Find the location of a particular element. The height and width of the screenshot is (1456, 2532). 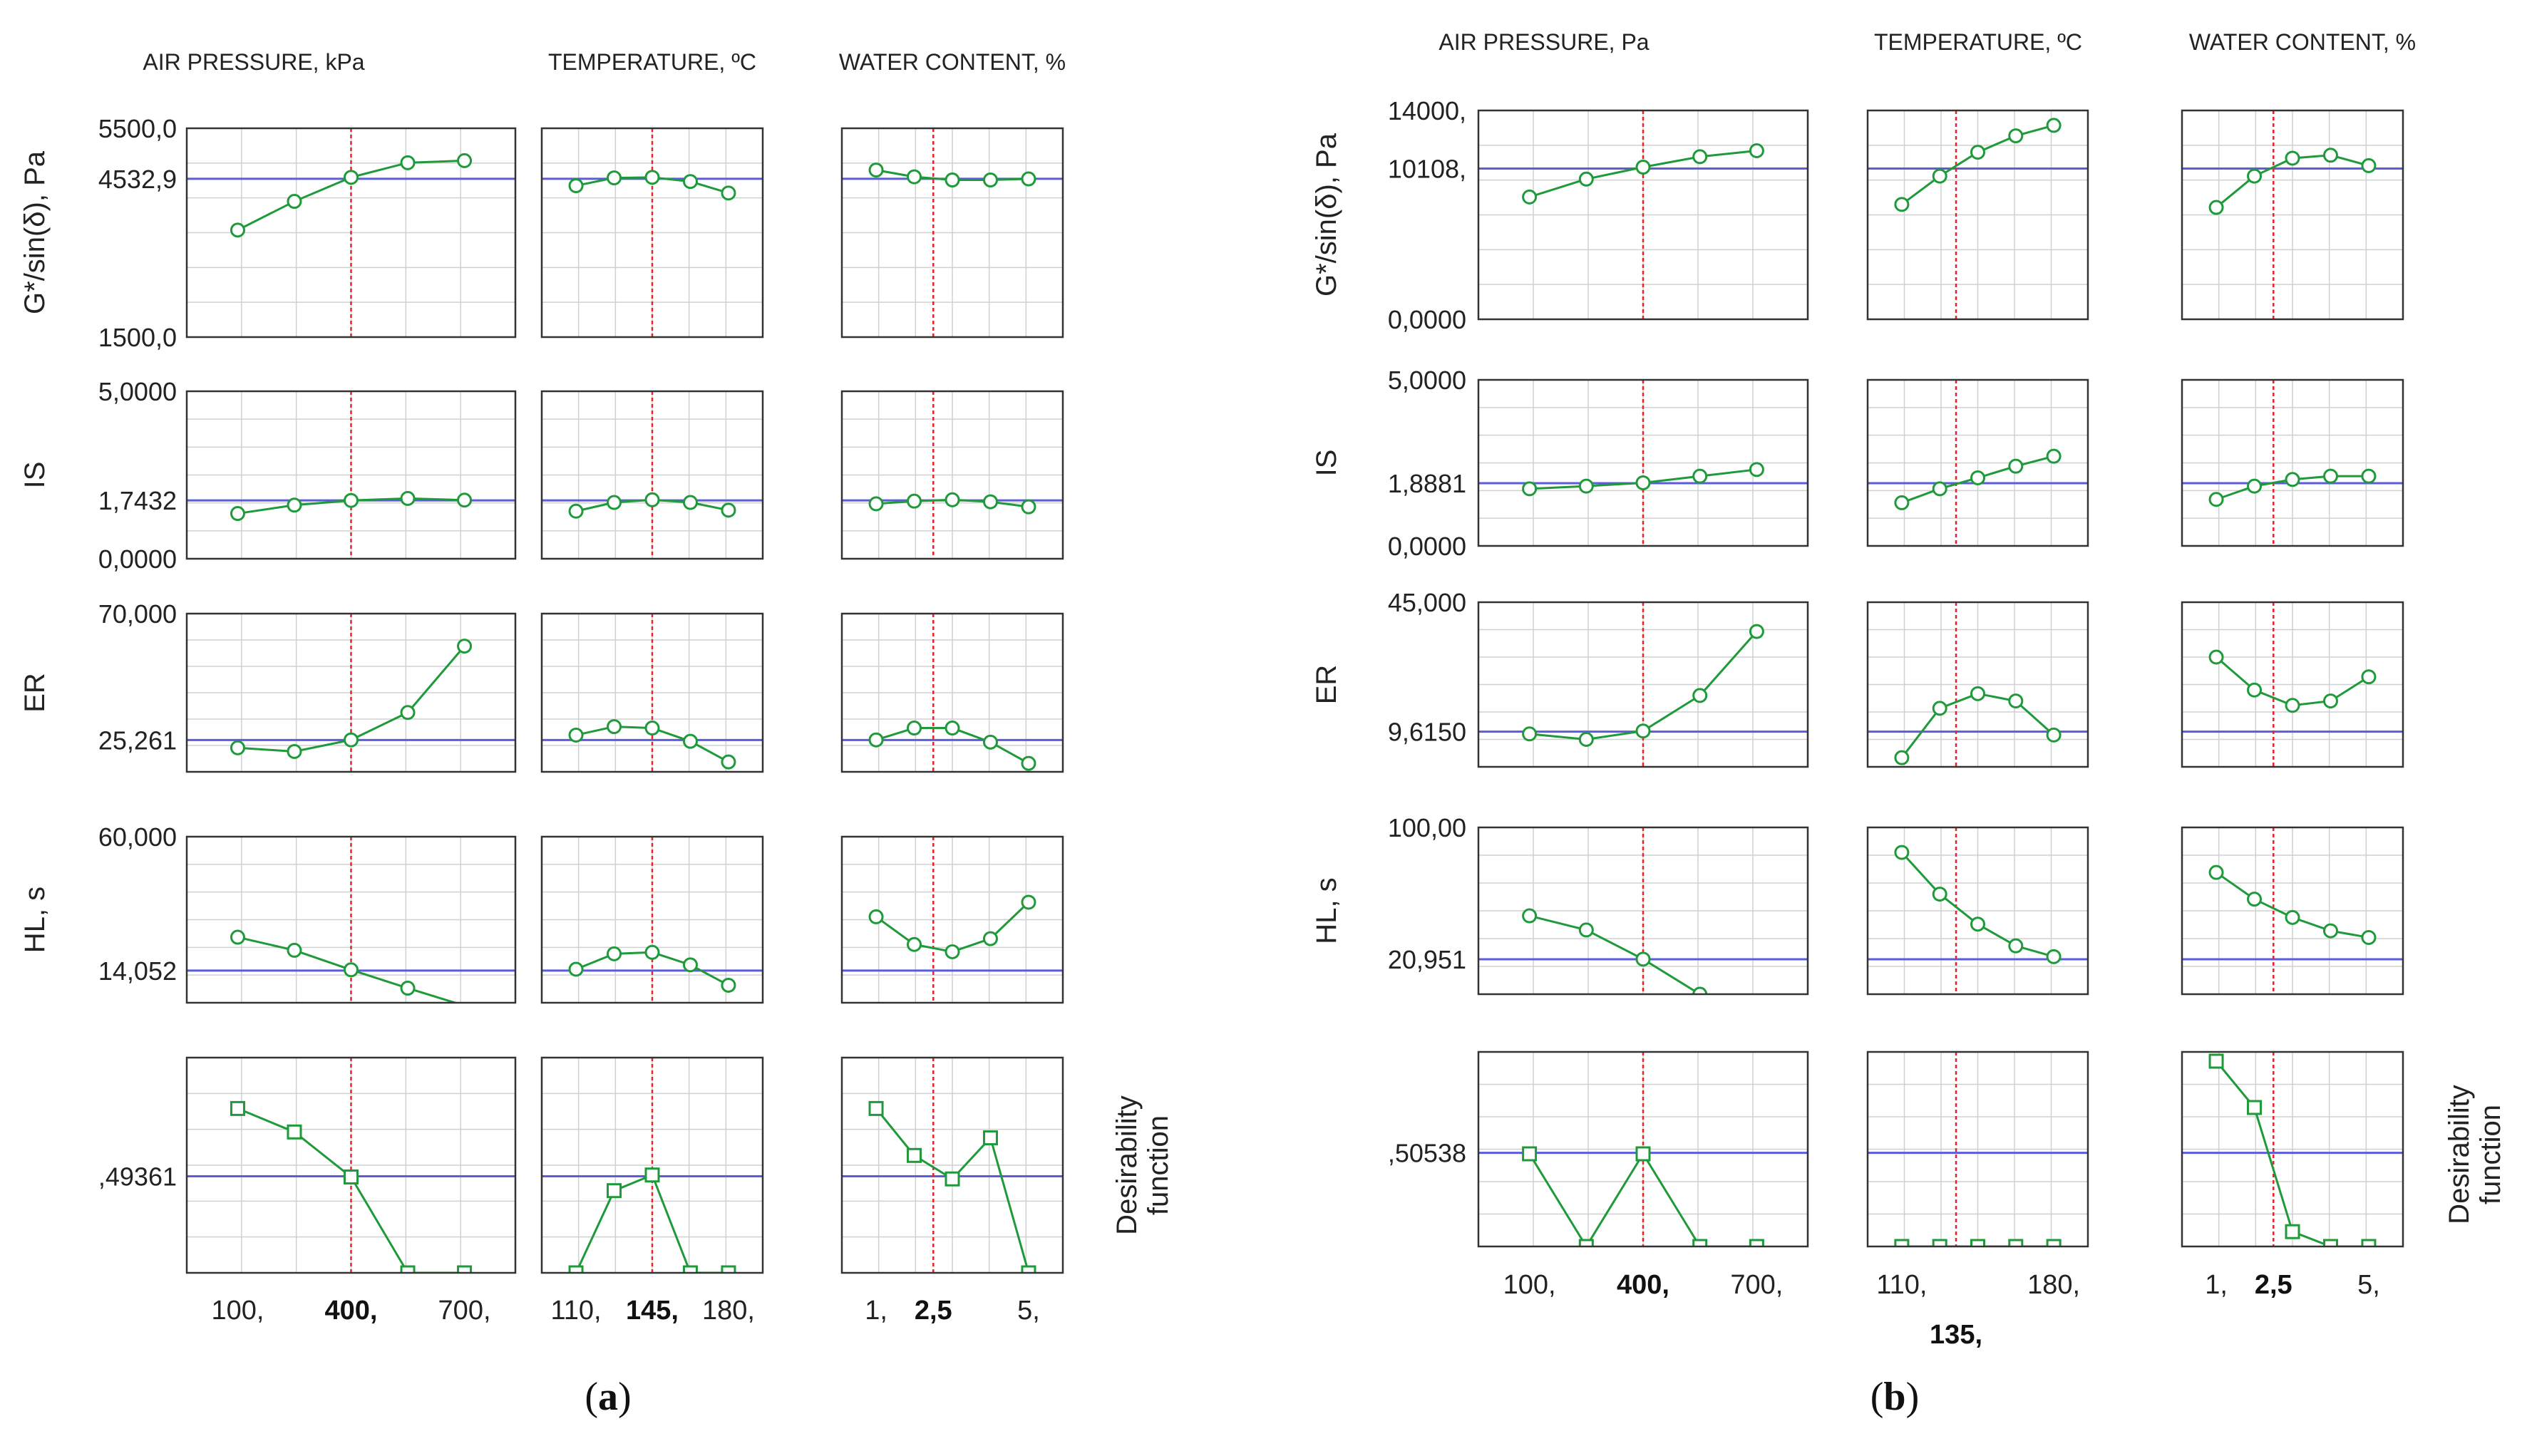

y-tick-label: 20,951 is located at coordinates (1427, 959).